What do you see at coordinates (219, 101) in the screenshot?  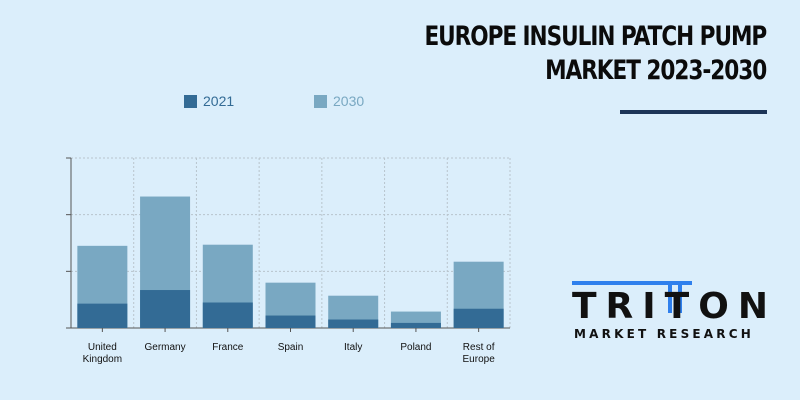 I see `legend-label-2021: 2021` at bounding box center [219, 101].